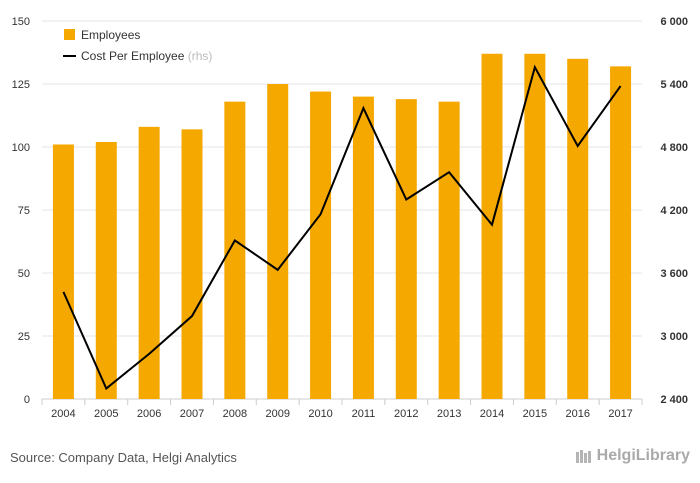  What do you see at coordinates (620, 414) in the screenshot?
I see `x-tick-label: 2017` at bounding box center [620, 414].